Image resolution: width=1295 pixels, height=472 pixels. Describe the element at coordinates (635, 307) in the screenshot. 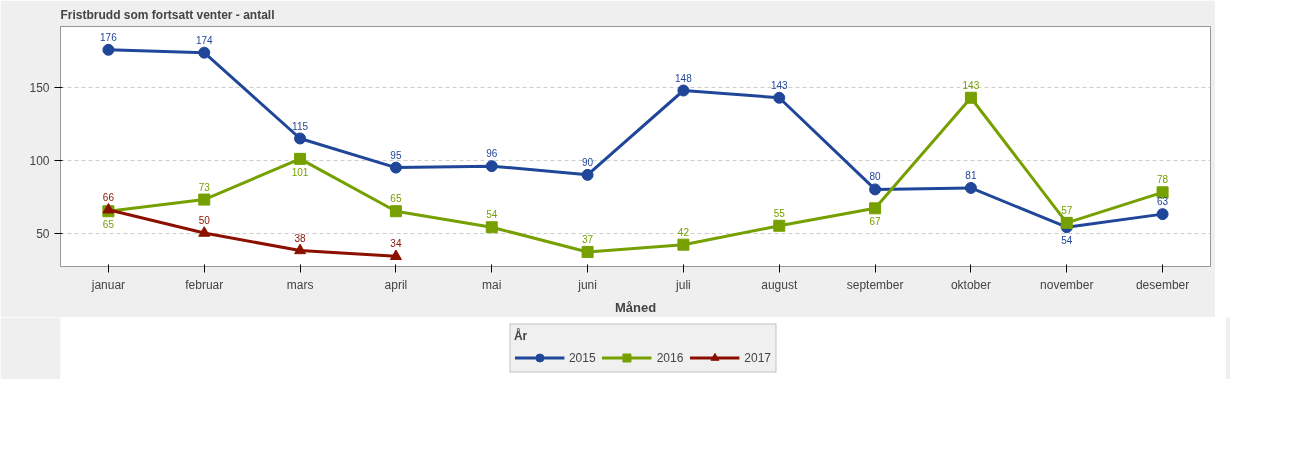

I see `x-axis-title: Måned` at that location.